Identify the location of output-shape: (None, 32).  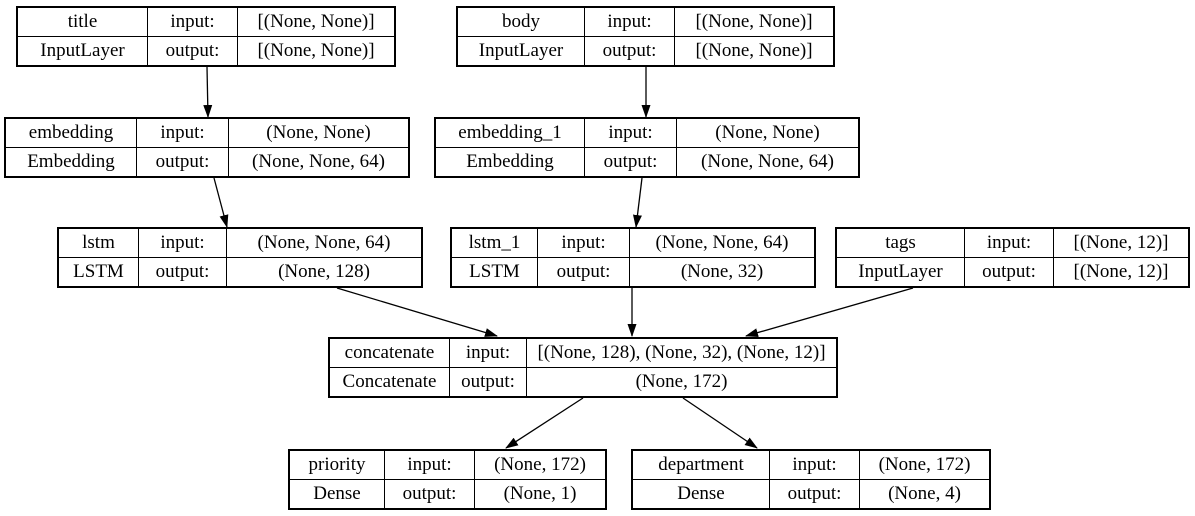
(722, 271).